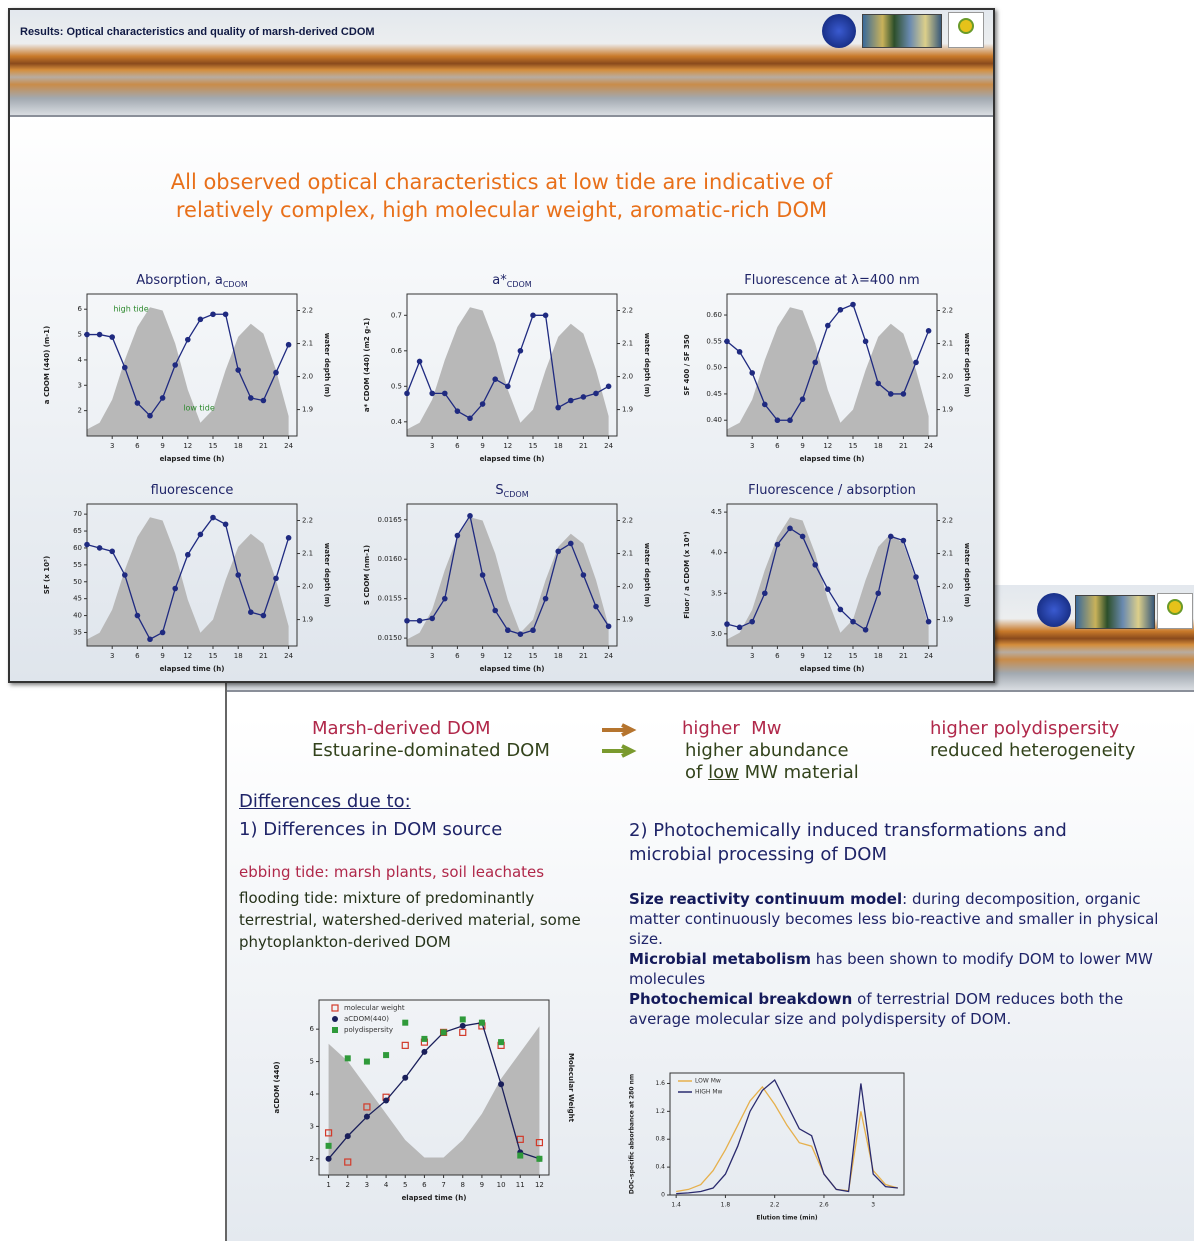 Image resolution: width=1194 pixels, height=1241 pixels. I want to click on y-axis-label: a* CDOM (440) (m2 g-1), so click(367, 365).